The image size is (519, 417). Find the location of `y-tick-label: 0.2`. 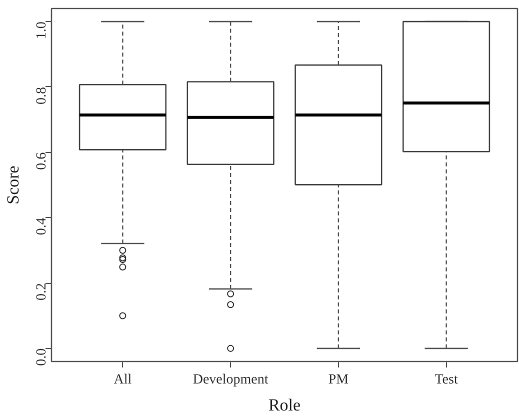

y-tick-label: 0.2 is located at coordinates (42, 292).